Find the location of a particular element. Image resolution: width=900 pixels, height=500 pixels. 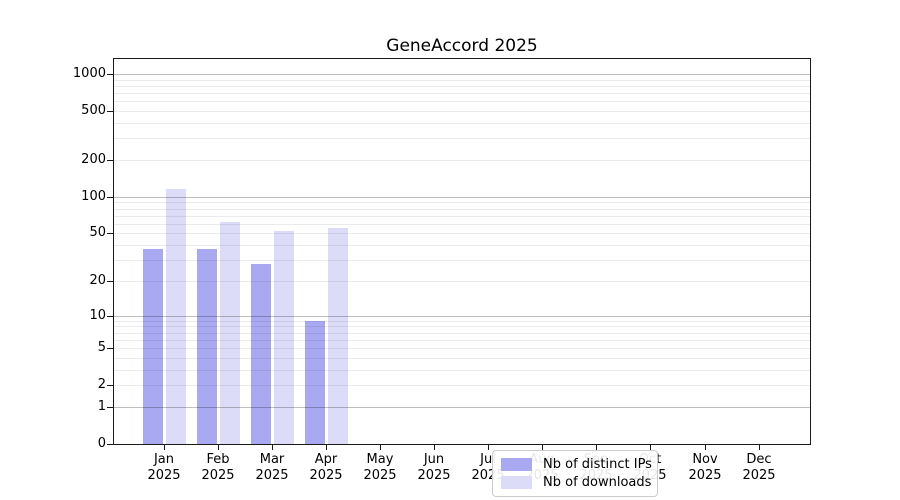

bar-distinct-ips-mar is located at coordinates (260, 354).